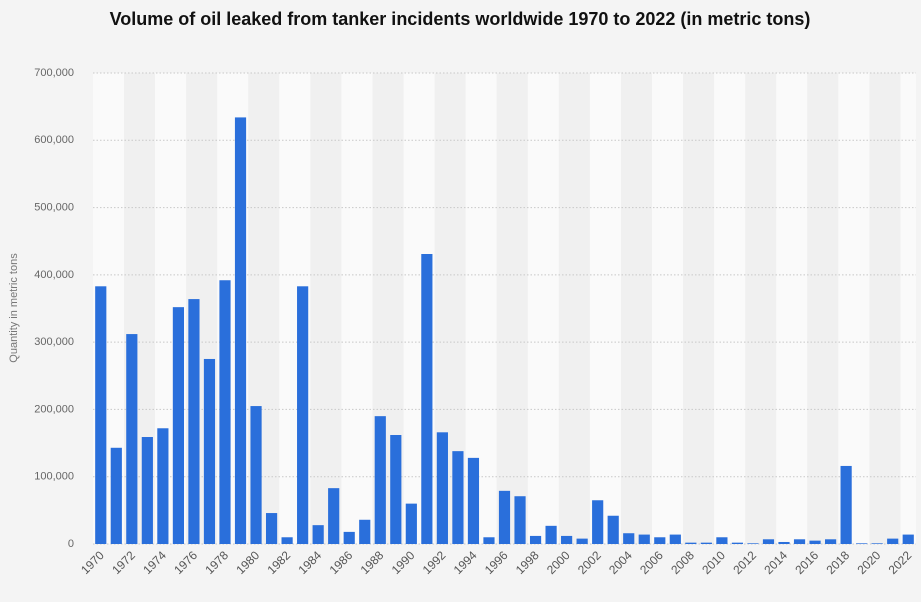  I want to click on x-tick-label: 1974, so click(154, 562).